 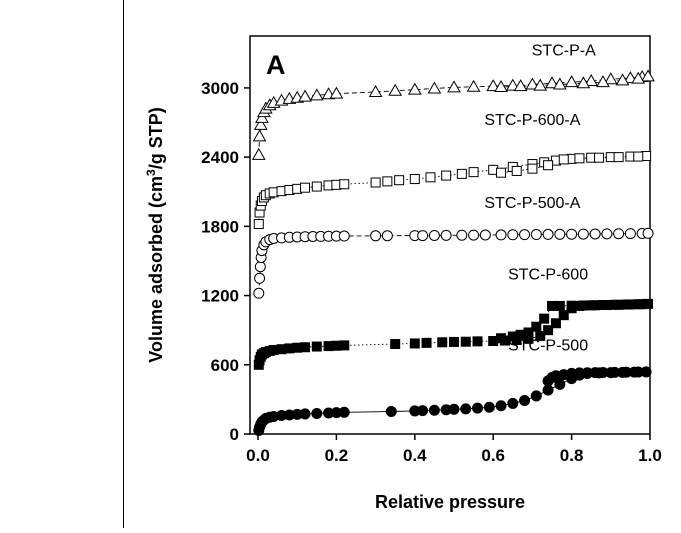 I want to click on x-axis-title: Relative pressure, so click(x=450, y=502).